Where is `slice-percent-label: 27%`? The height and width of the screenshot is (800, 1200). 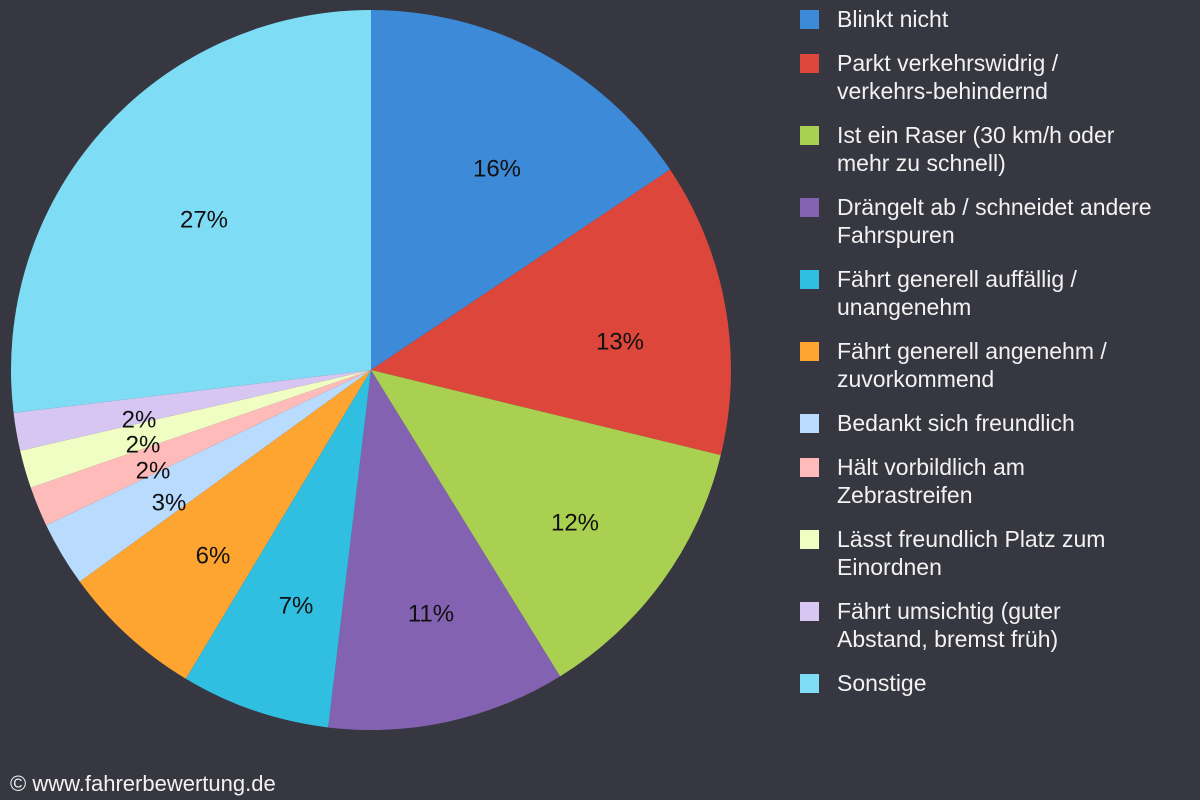
slice-percent-label: 27% is located at coordinates (204, 219).